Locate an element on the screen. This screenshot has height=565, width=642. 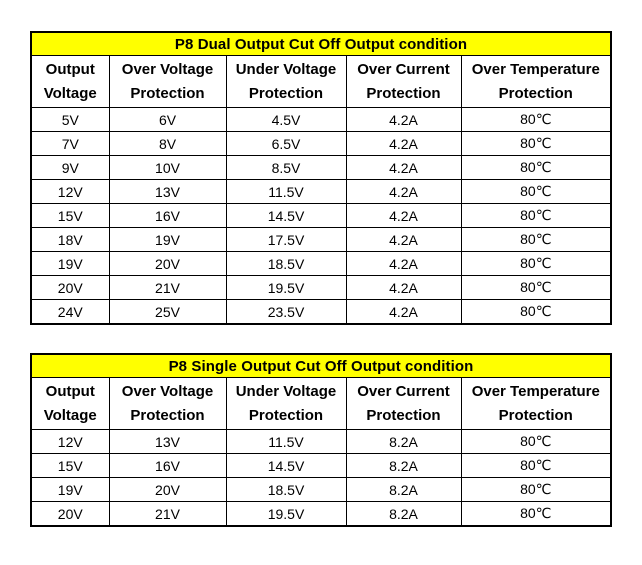
table-row: 19V 20V 18.5V 8.2A 80℃ is located at coordinates (321, 489).